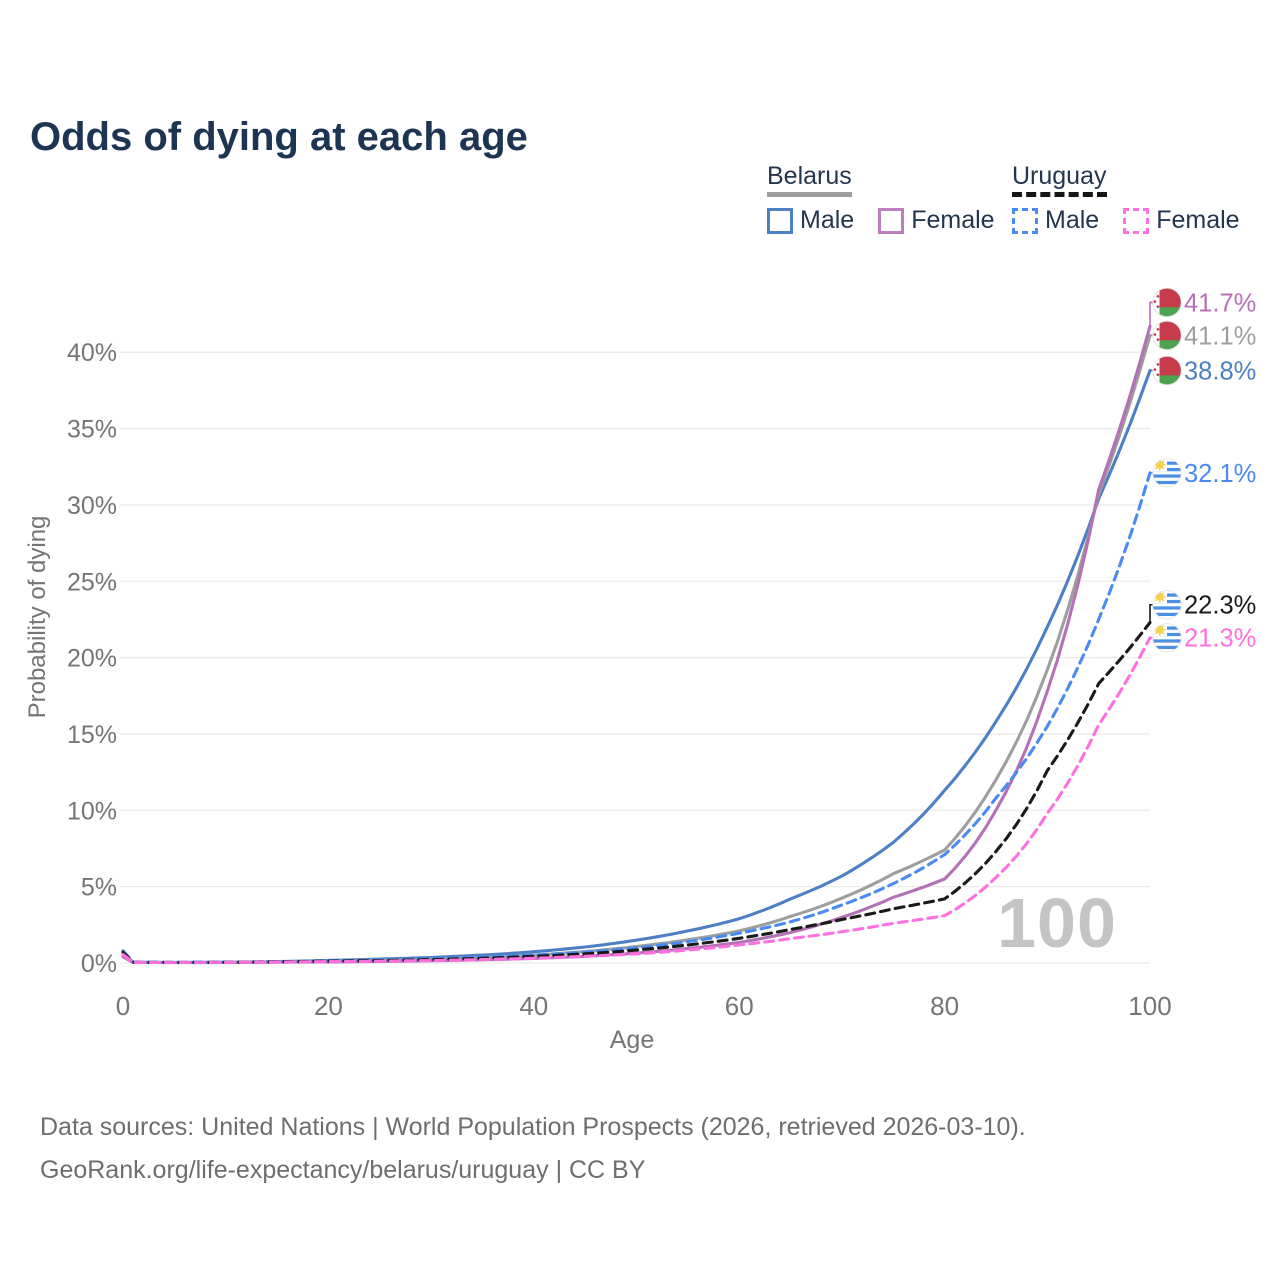 This screenshot has height=1280, width=1280. Describe the element at coordinates (881, 199) in the screenshot. I see `legend-group-belarus: Belarus Male Female` at that location.